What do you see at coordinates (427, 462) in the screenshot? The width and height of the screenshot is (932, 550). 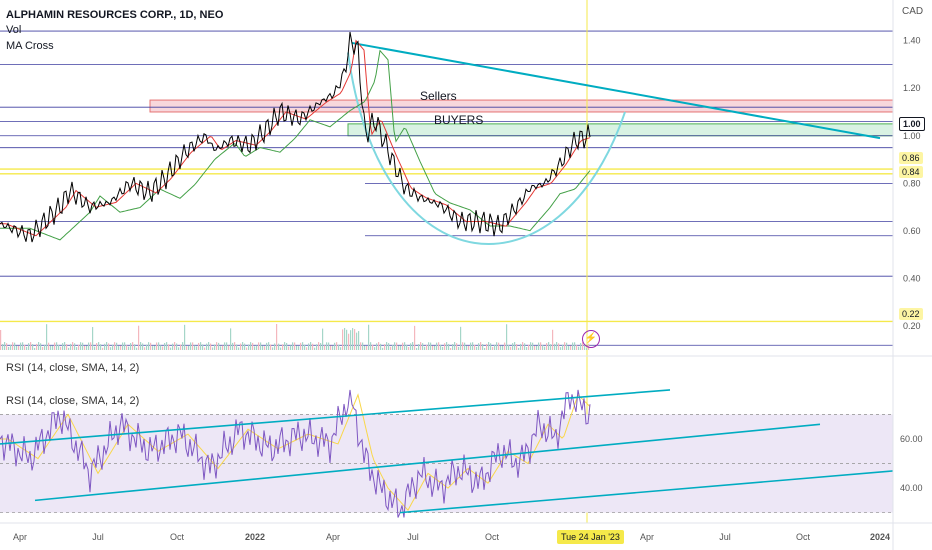 I see `rsi-channel-middle` at bounding box center [427, 462].